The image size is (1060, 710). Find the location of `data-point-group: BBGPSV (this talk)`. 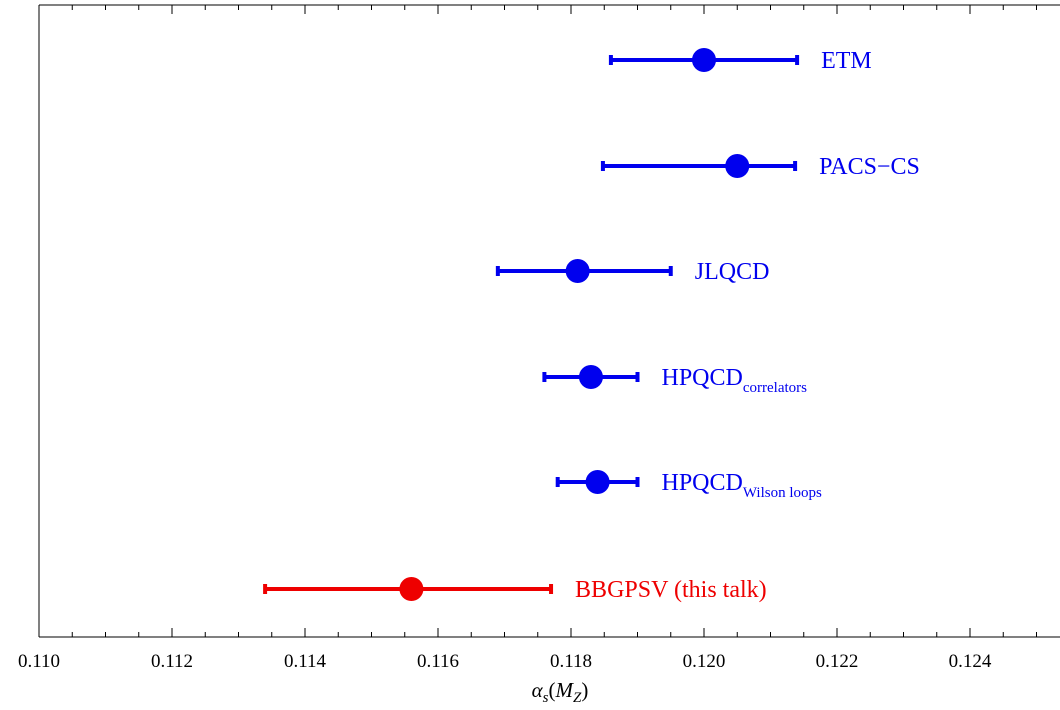

data-point-group: BBGPSV (this talk) is located at coordinates (515, 590).